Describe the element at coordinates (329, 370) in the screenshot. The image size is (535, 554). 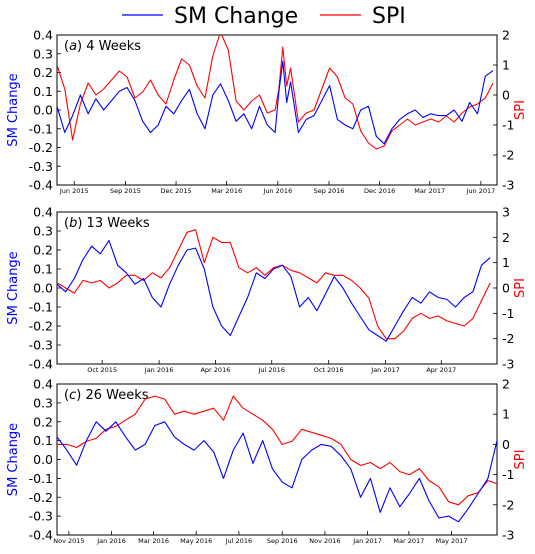
I see `x-tick-label: Oct 2016` at that location.